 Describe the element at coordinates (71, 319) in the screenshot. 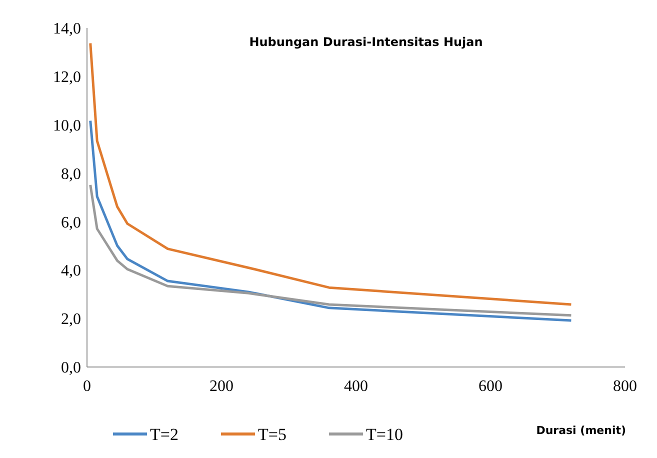

I see `y-tick-label: 2,0` at that location.